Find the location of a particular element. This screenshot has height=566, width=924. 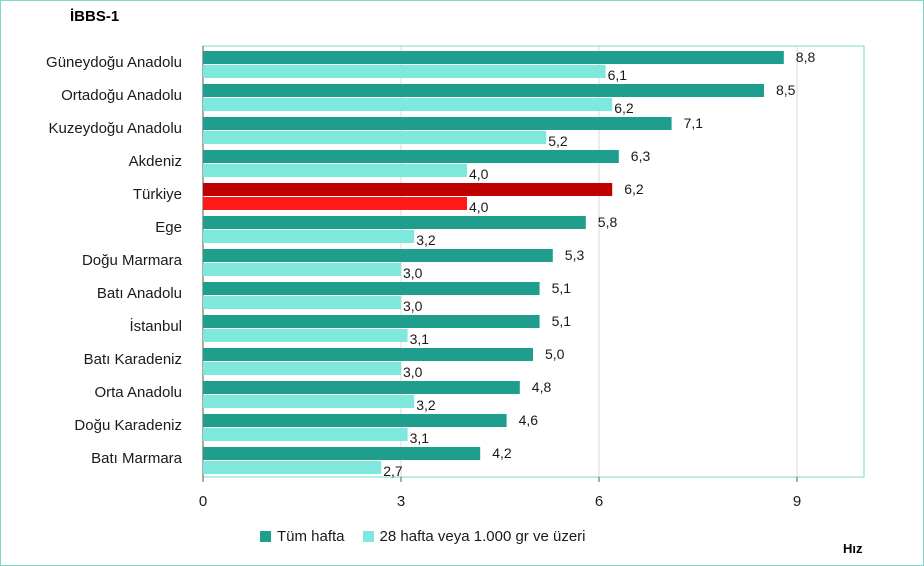

data-label-series1: 5,8 is located at coordinates (608, 222).